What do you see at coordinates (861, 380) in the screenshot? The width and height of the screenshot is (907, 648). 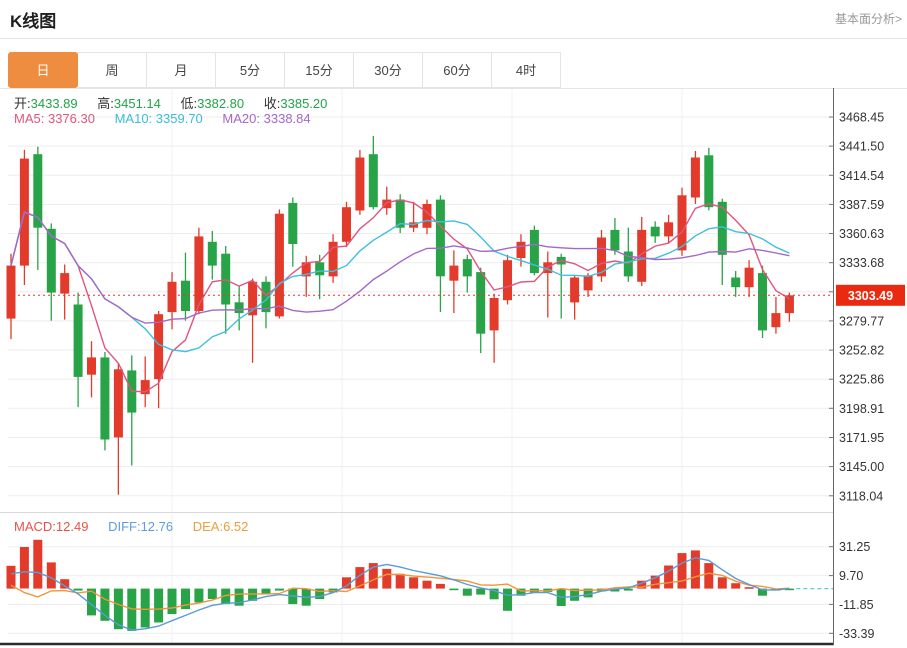 I see `svg-text: 3225.86` at bounding box center [861, 380].